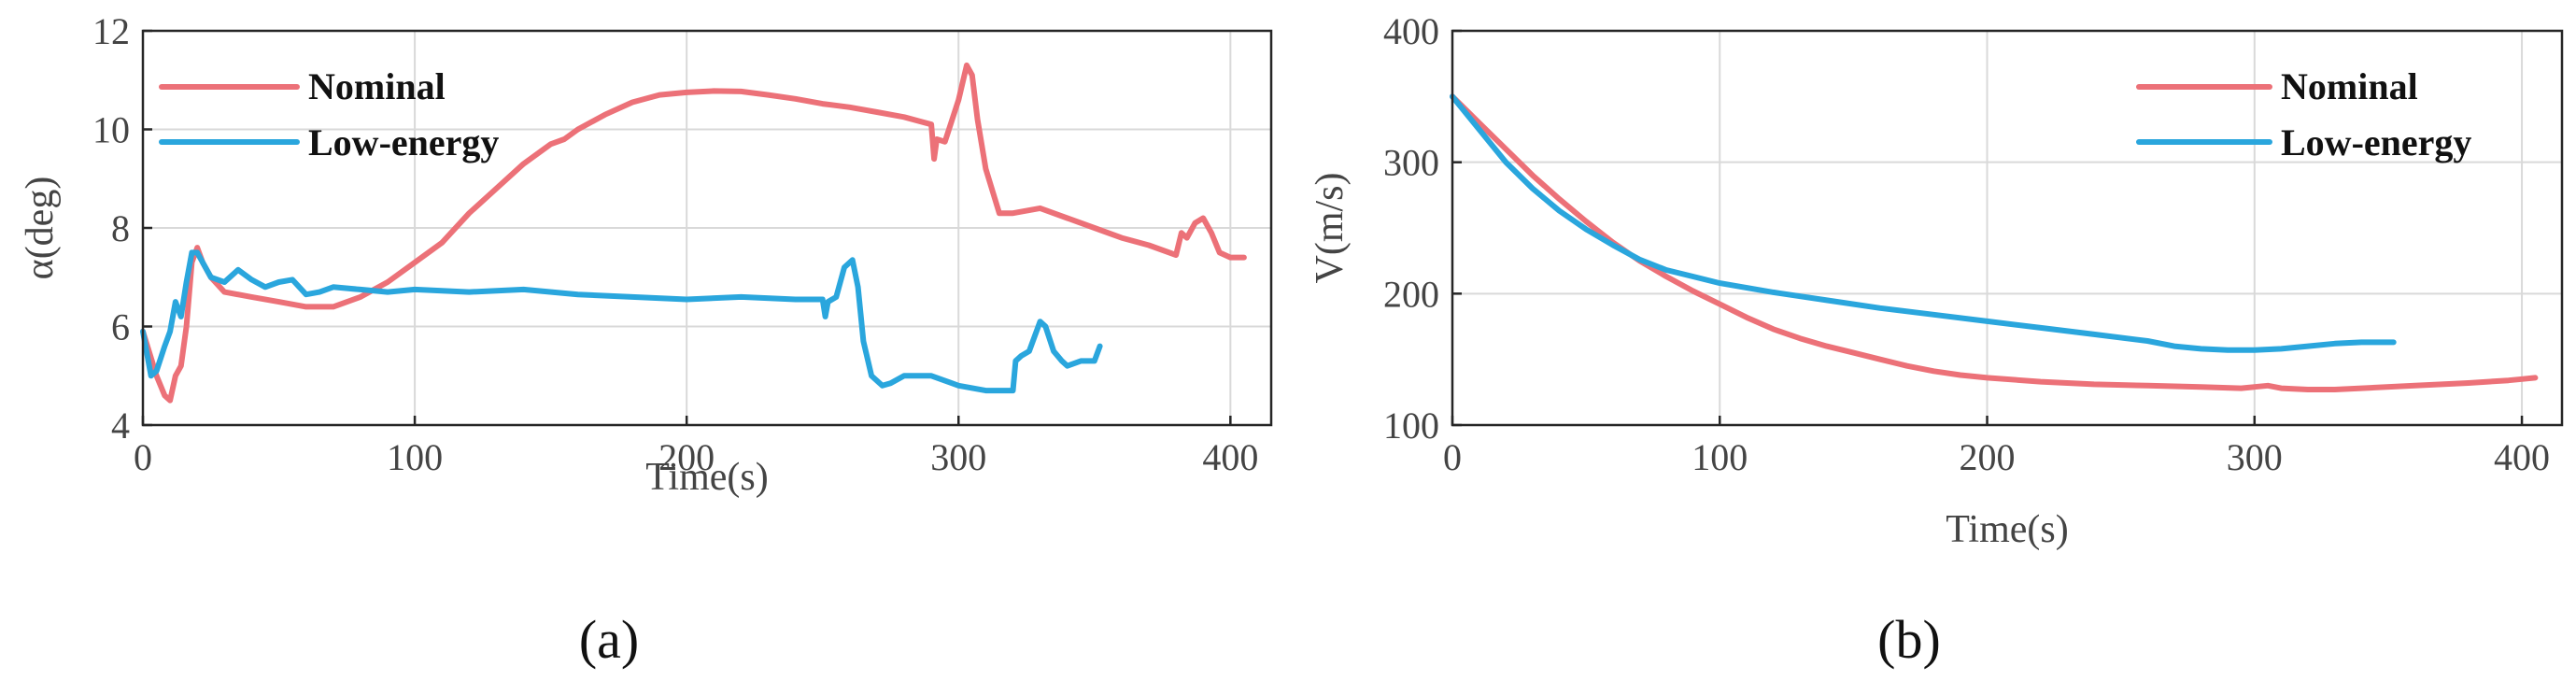  What do you see at coordinates (2349, 86) in the screenshot?
I see `legend-label-nominal-b: Nominal` at bounding box center [2349, 86].